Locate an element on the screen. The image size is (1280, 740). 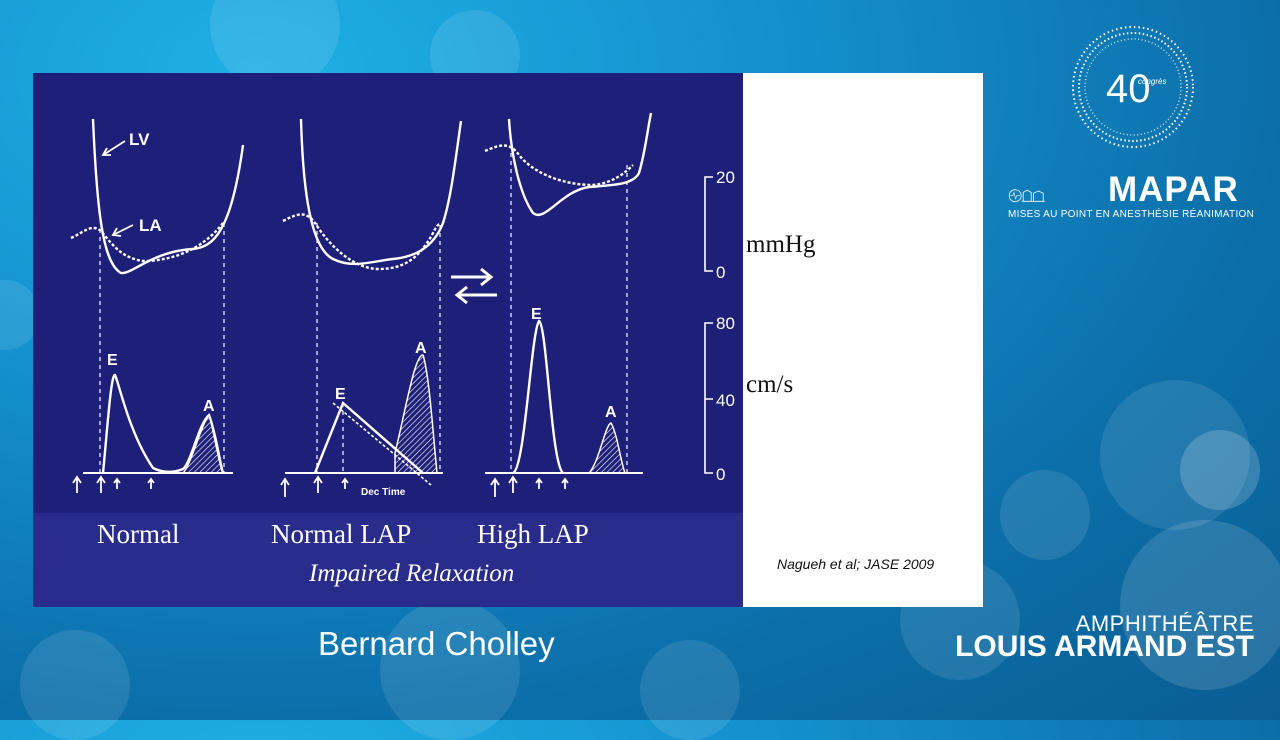
badge-number: 40 is located at coordinates (1128, 89).